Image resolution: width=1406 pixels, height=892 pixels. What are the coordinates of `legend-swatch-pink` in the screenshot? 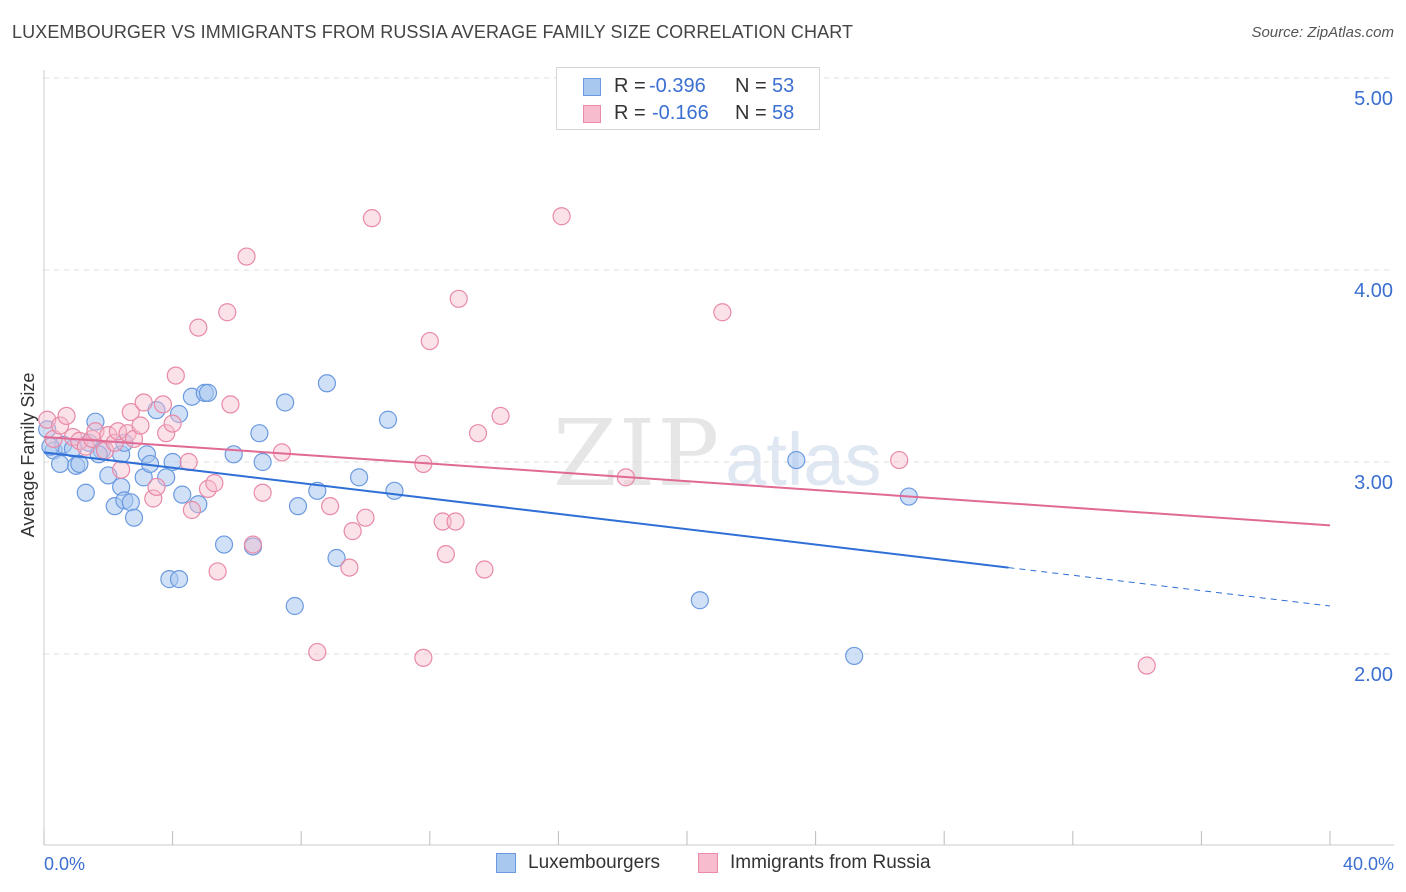 It's located at (592, 114).